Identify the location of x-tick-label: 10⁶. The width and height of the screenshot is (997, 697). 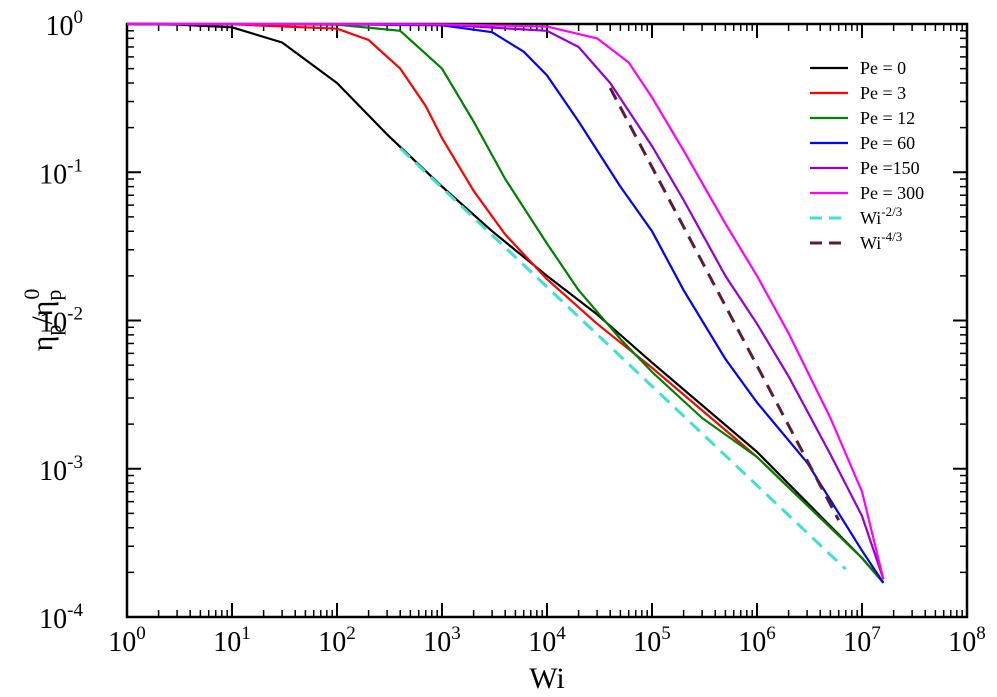
(757, 640).